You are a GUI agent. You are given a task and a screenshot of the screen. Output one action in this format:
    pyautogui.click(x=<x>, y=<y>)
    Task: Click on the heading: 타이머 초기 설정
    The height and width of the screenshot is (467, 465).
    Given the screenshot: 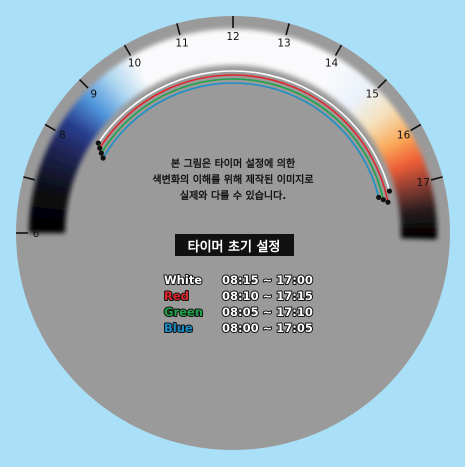 What is the action you would take?
    pyautogui.click(x=234, y=247)
    